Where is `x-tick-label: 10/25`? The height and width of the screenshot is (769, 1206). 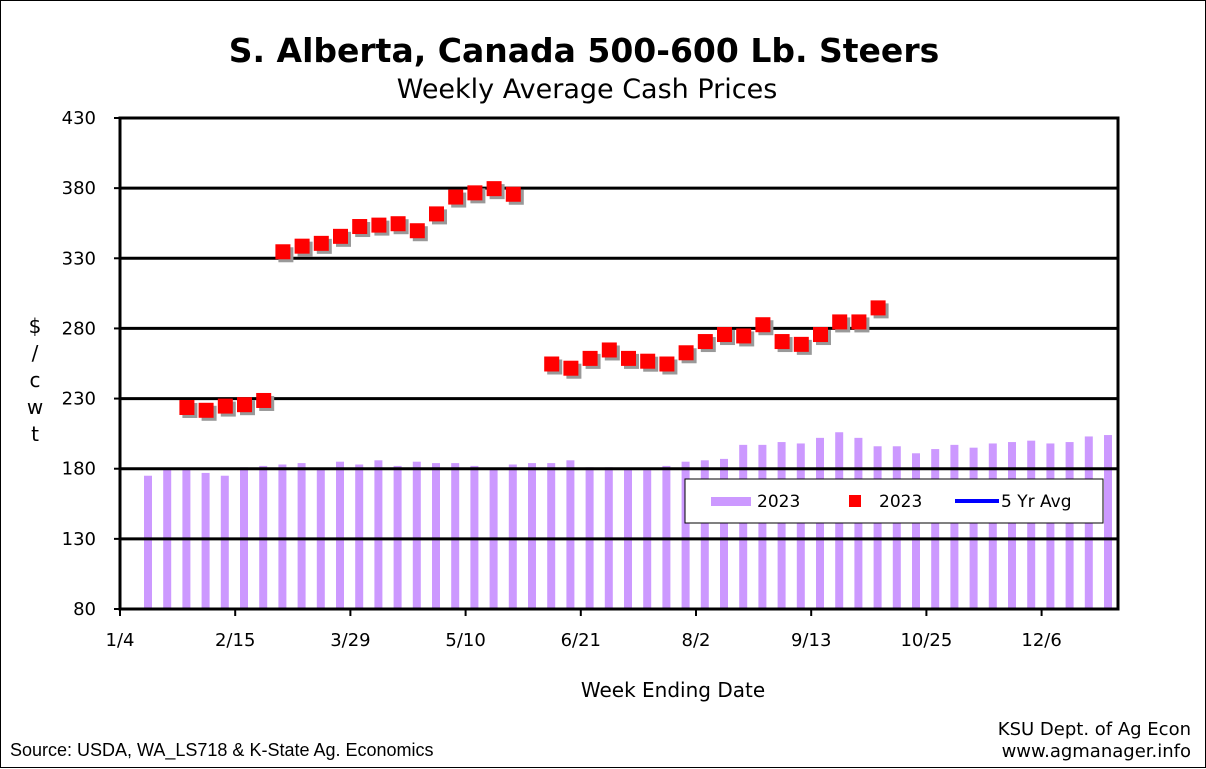
x-tick-label: 10/25 is located at coordinates (926, 640).